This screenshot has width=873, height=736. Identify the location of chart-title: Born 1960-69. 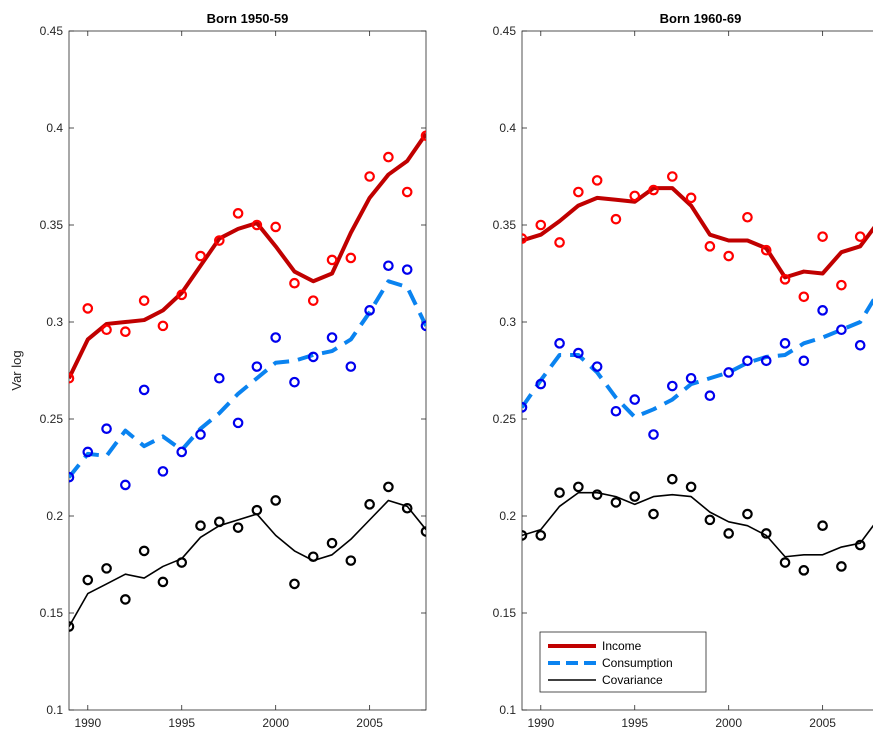
(701, 18).